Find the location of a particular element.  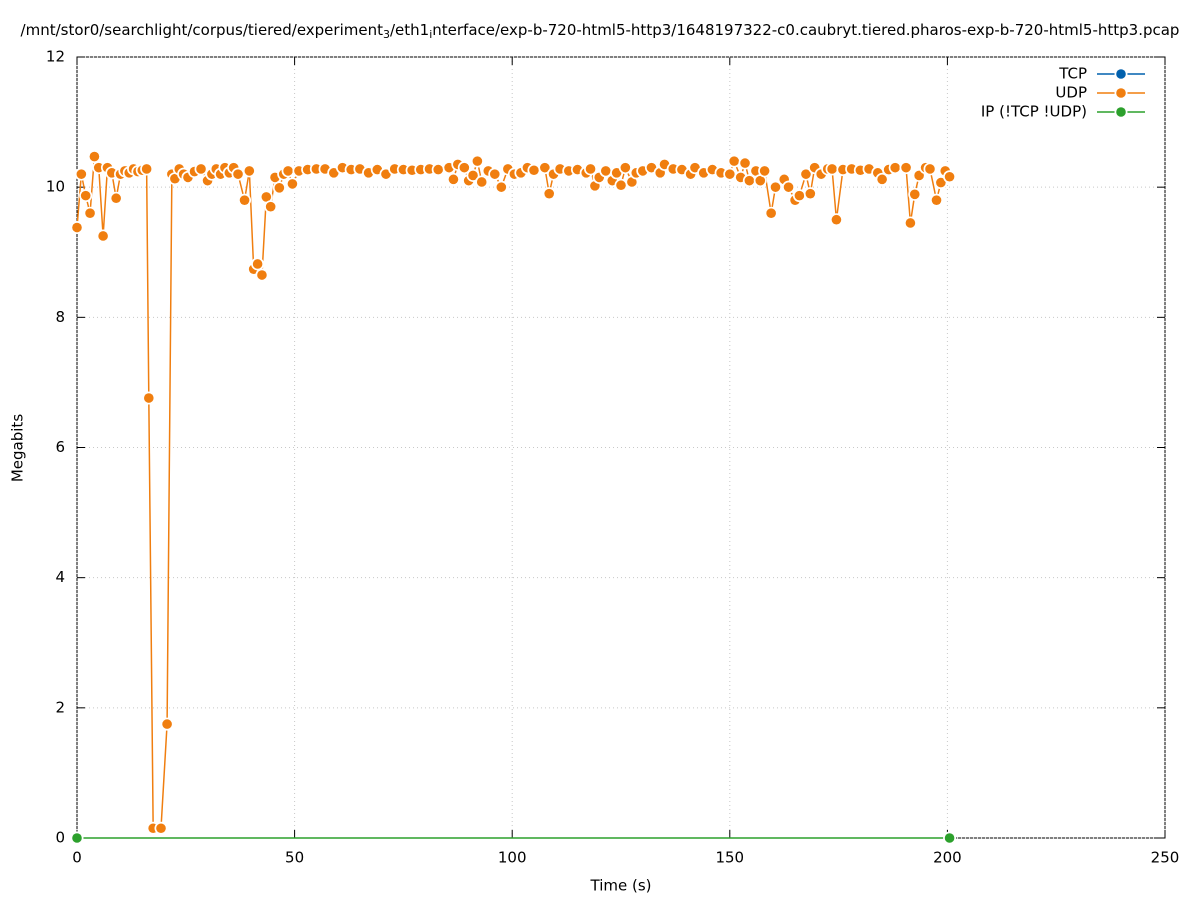

y-axis-label: Megabits is located at coordinates (18, 448).